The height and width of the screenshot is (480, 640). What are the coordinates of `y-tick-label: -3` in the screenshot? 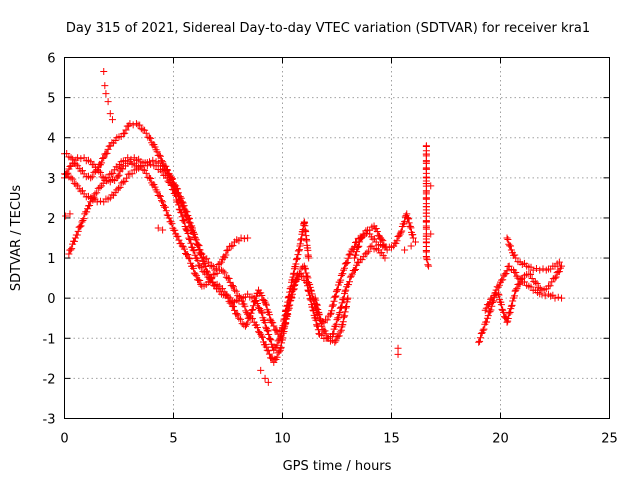 It's located at (49, 420).